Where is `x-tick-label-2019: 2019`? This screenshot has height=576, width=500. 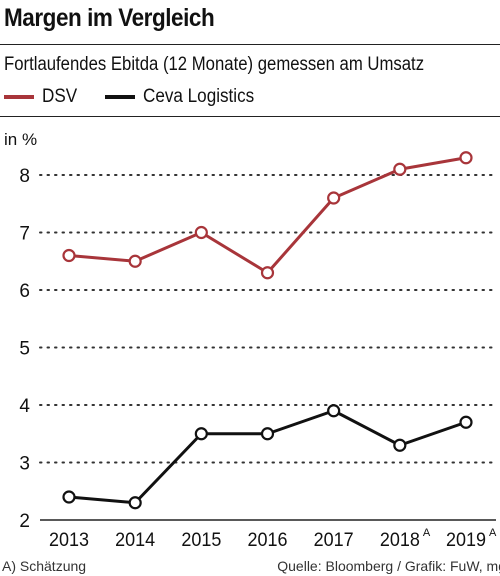
x-tick-label-2019: 2019 is located at coordinates (466, 540).